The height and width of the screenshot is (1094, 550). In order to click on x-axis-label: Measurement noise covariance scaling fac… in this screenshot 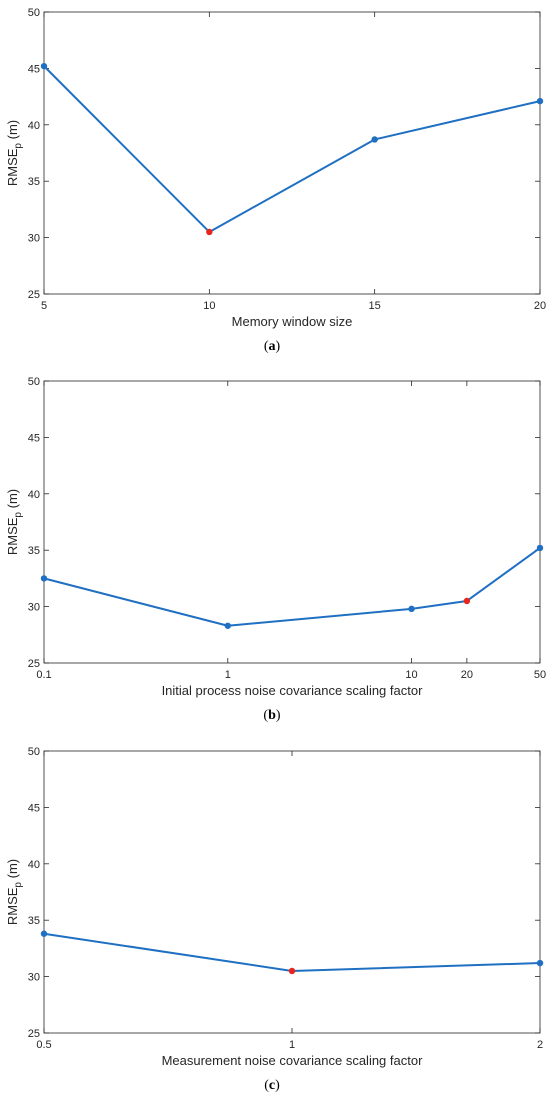, I will do `click(293, 1060)`.